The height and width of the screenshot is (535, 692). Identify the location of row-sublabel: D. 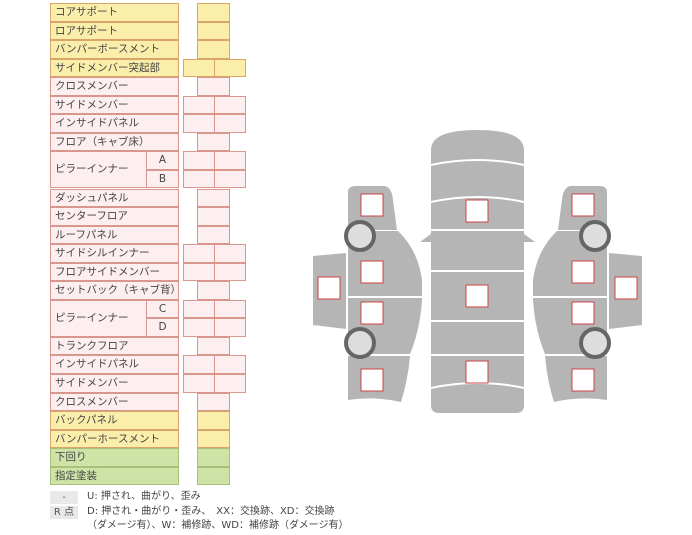
(162, 327).